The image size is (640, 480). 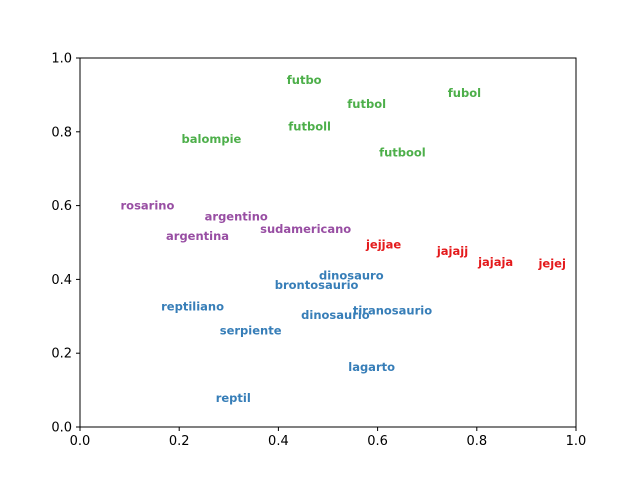 I want to click on point-label-jajajj: jajajj, so click(x=452, y=251).